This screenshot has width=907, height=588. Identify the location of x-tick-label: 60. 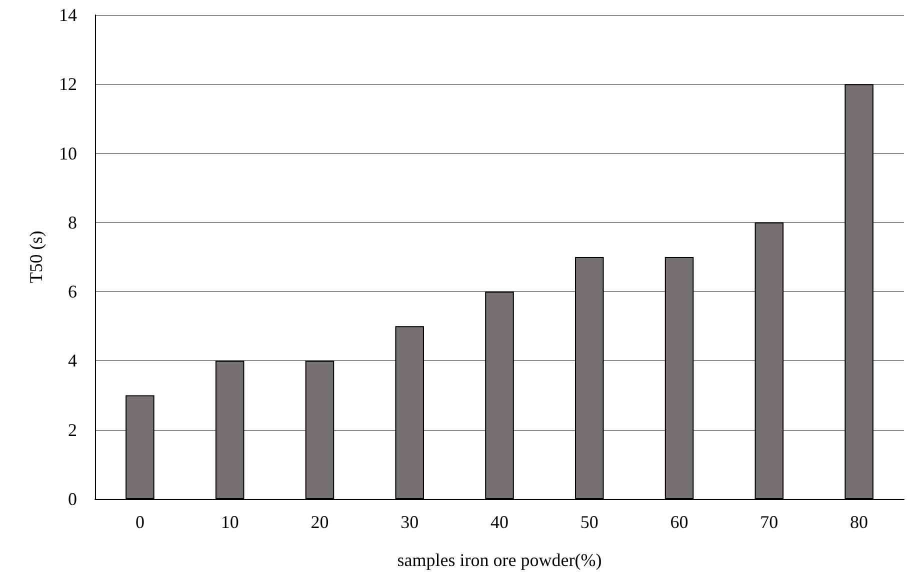
(679, 522).